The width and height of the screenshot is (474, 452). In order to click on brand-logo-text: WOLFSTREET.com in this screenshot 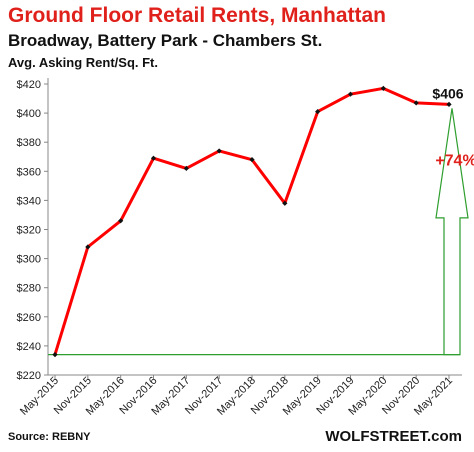, I will do `click(393, 436)`.